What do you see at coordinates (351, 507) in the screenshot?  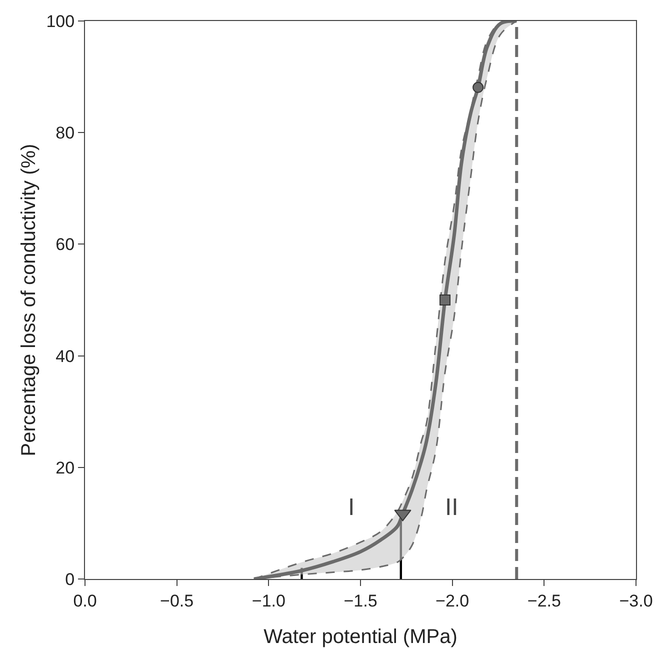 I see `annotation: I` at bounding box center [351, 507].